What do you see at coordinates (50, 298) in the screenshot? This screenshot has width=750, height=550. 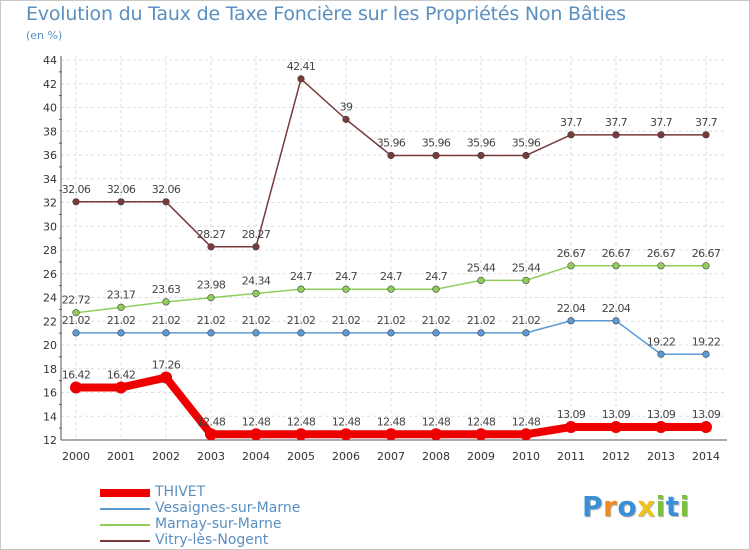 I see `y-tick-label: 24` at bounding box center [50, 298].